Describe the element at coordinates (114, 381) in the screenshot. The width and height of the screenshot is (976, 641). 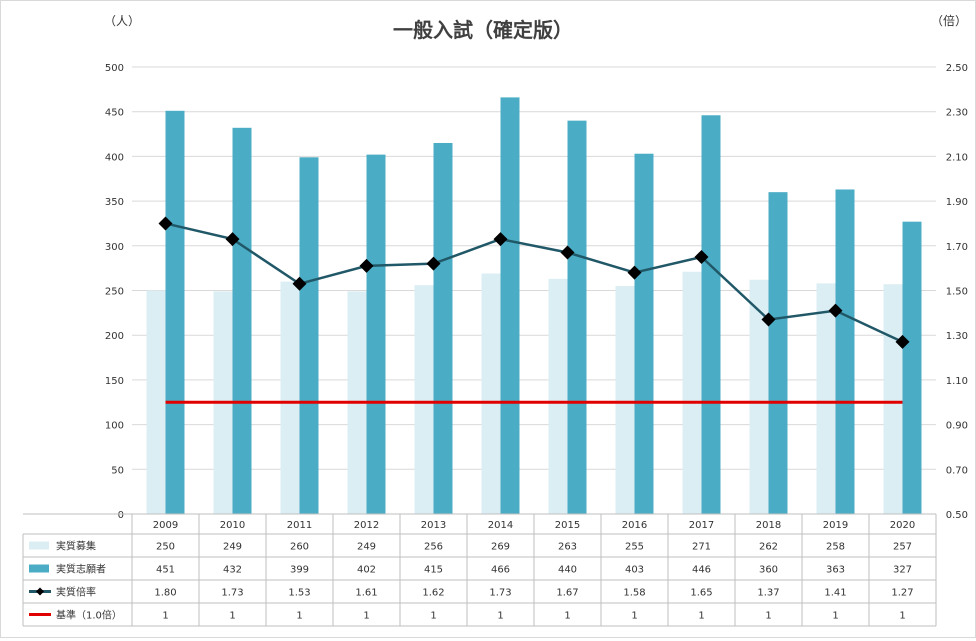
I see `left-tick-label: 150` at that location.